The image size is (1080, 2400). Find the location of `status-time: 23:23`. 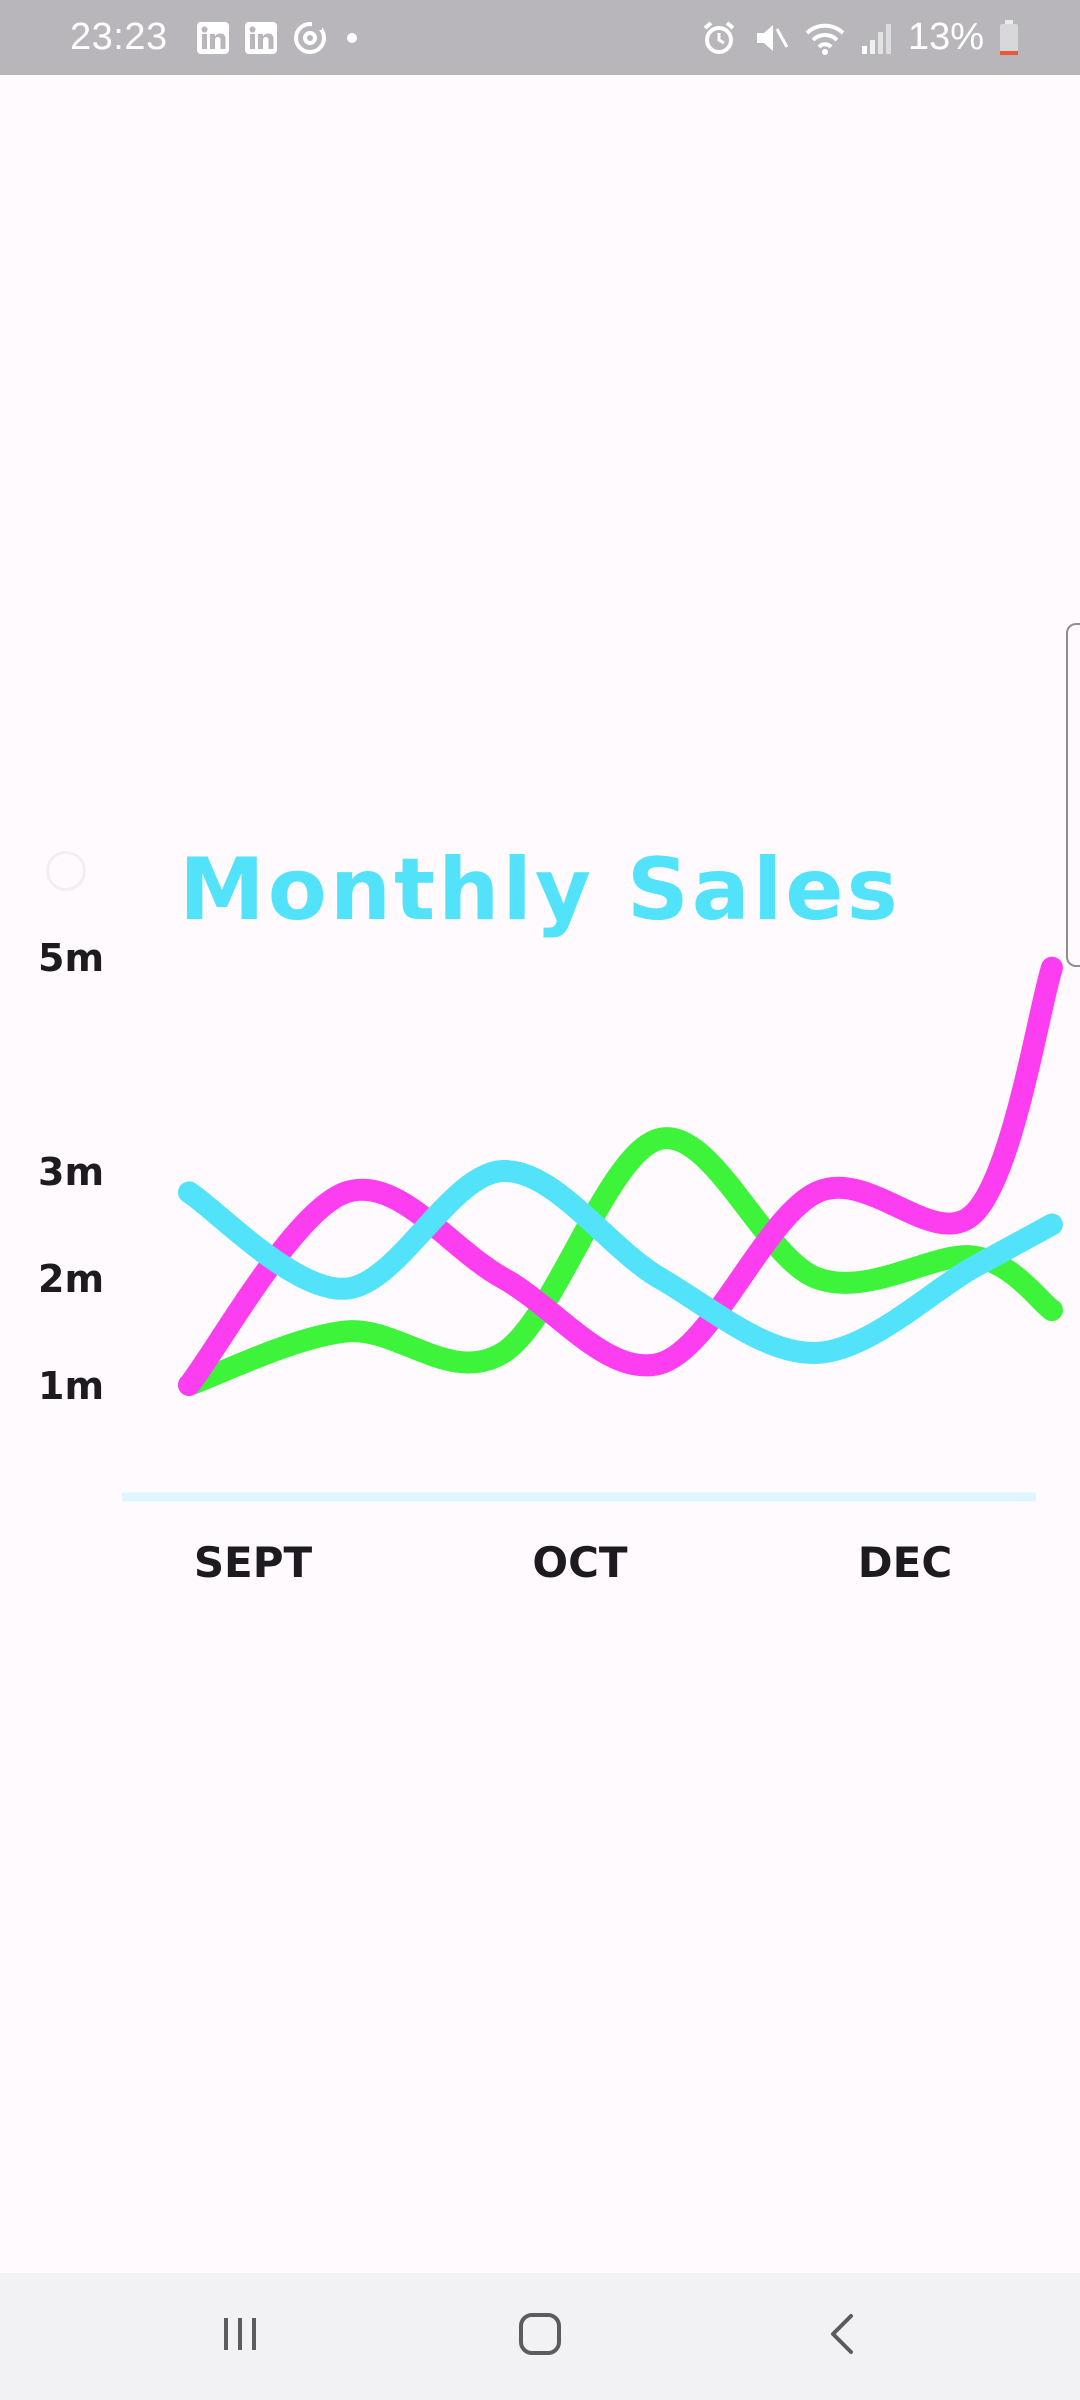

status-time: 23:23 is located at coordinates (119, 37).